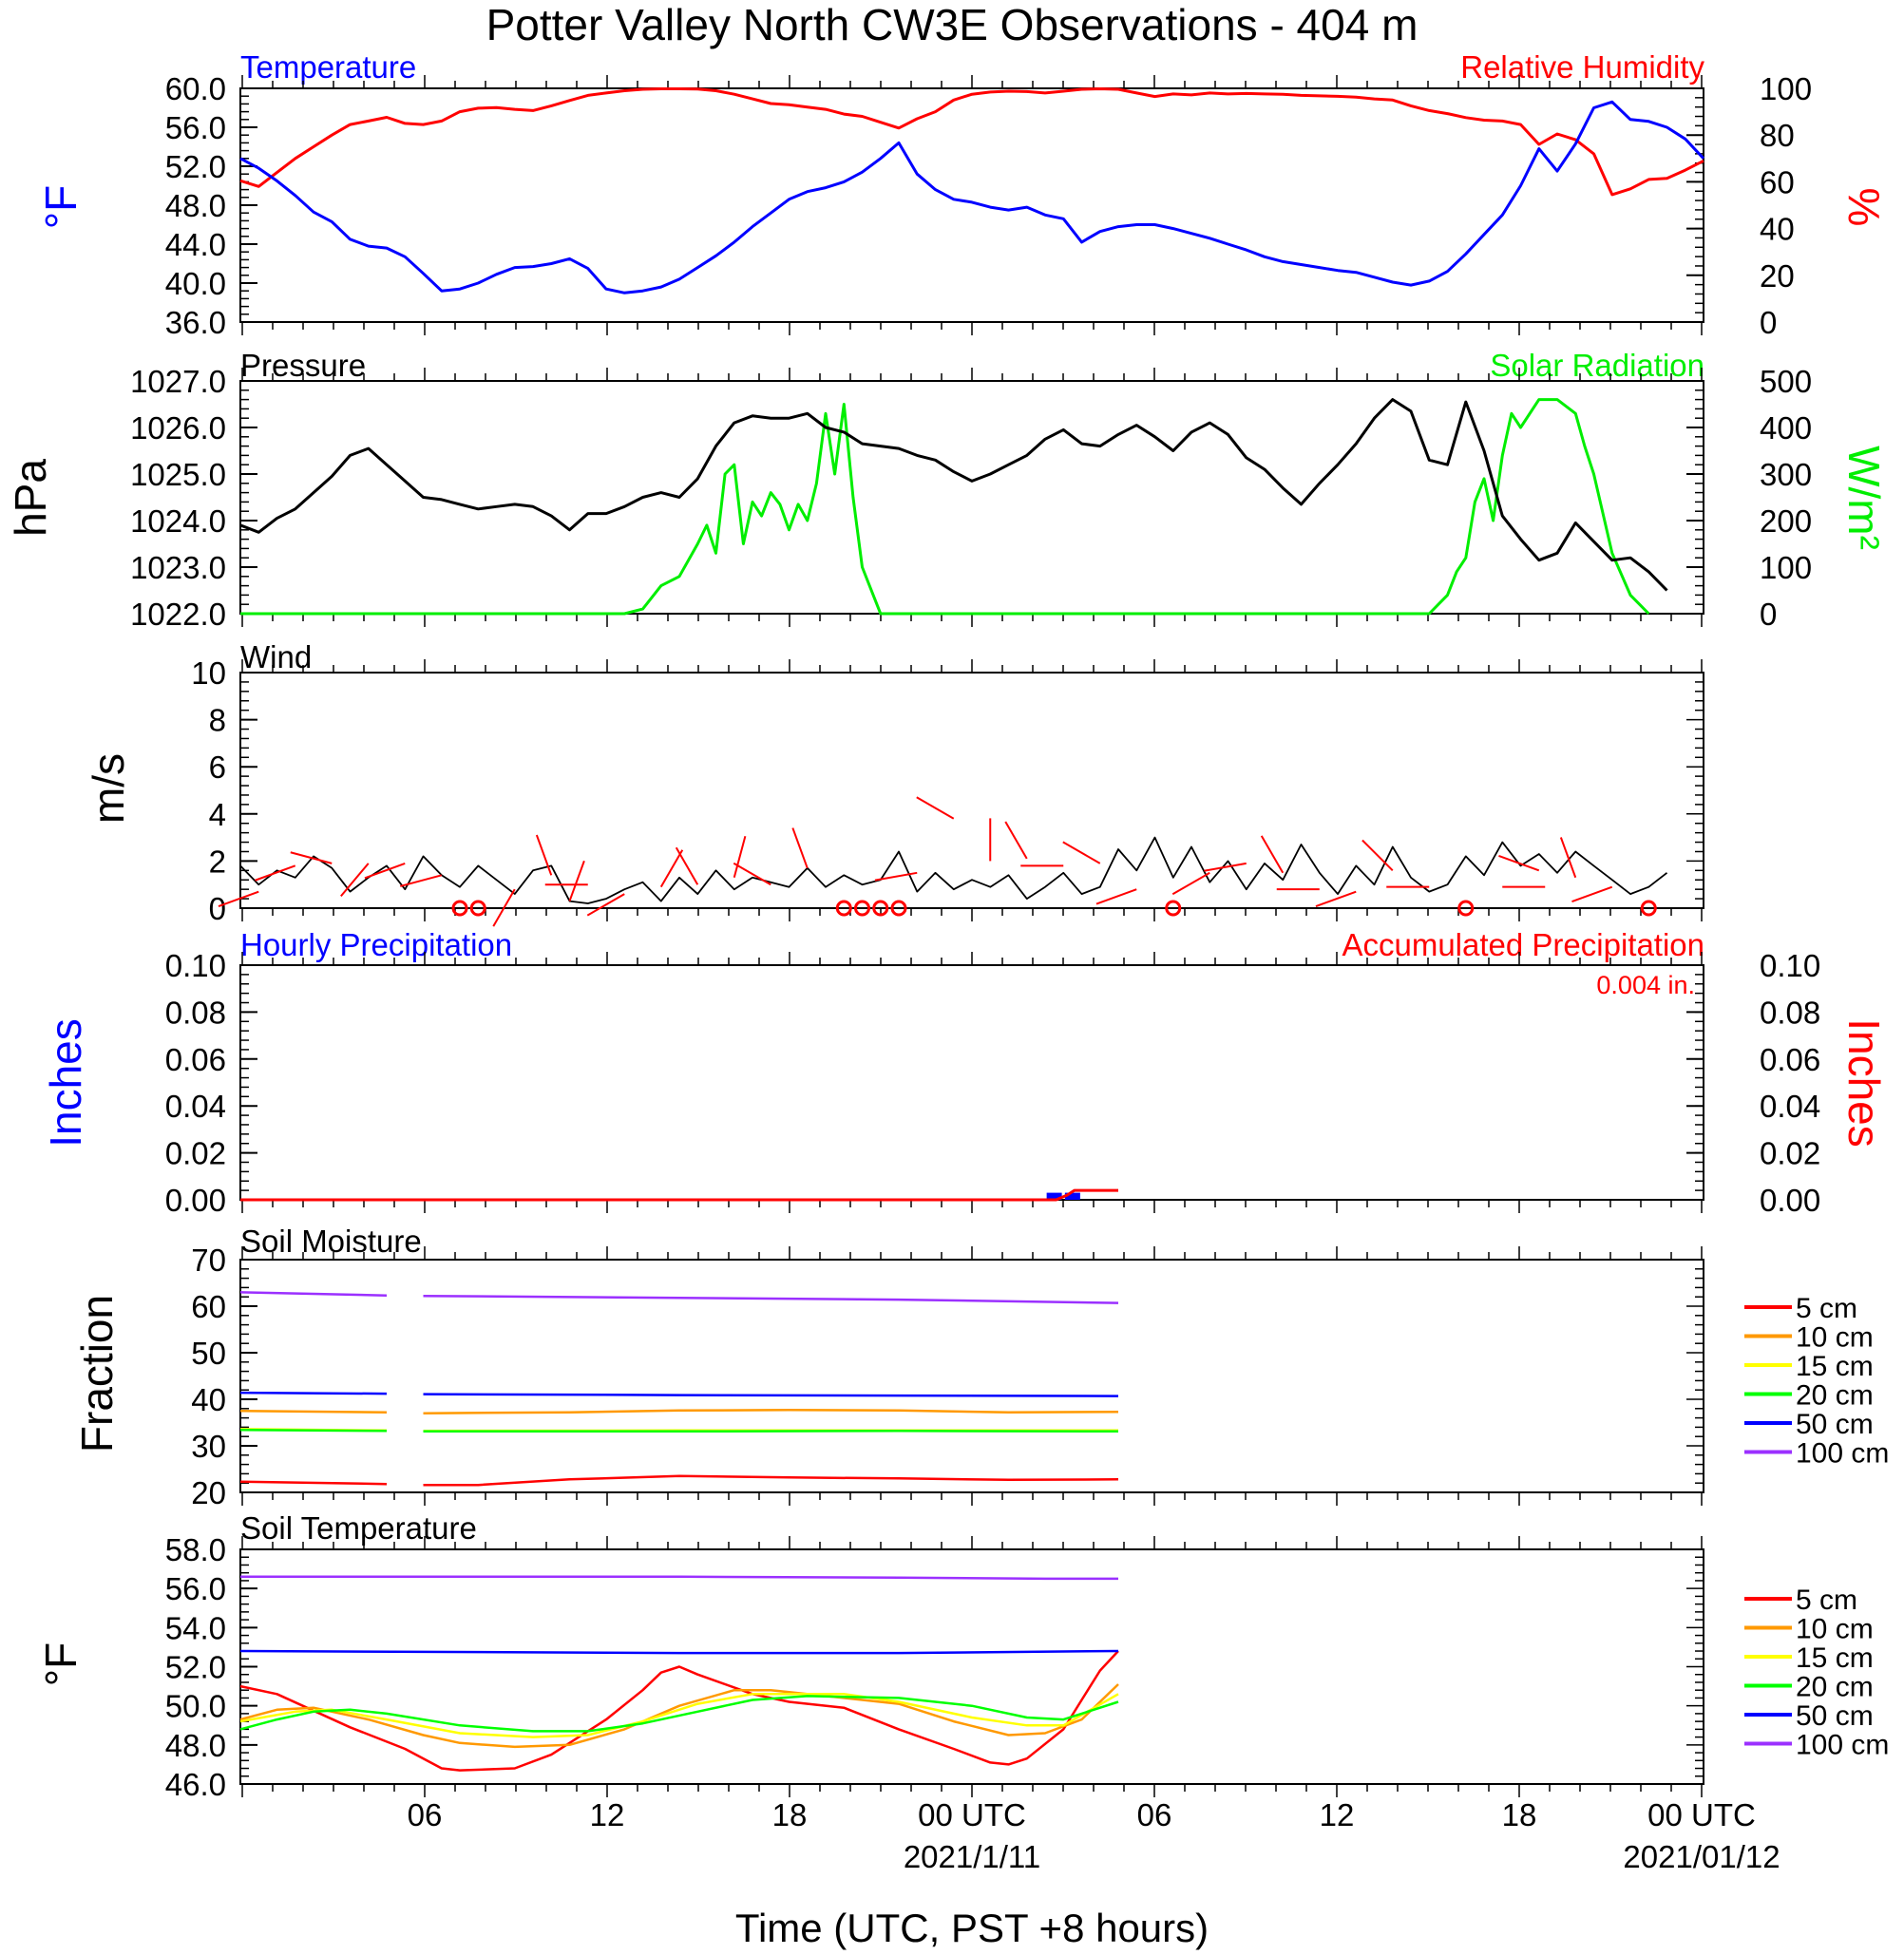 This screenshot has width=1904, height=1955. What do you see at coordinates (1778, 276) in the screenshot?
I see `temp_rh-right-tick-label: 20` at bounding box center [1778, 276].